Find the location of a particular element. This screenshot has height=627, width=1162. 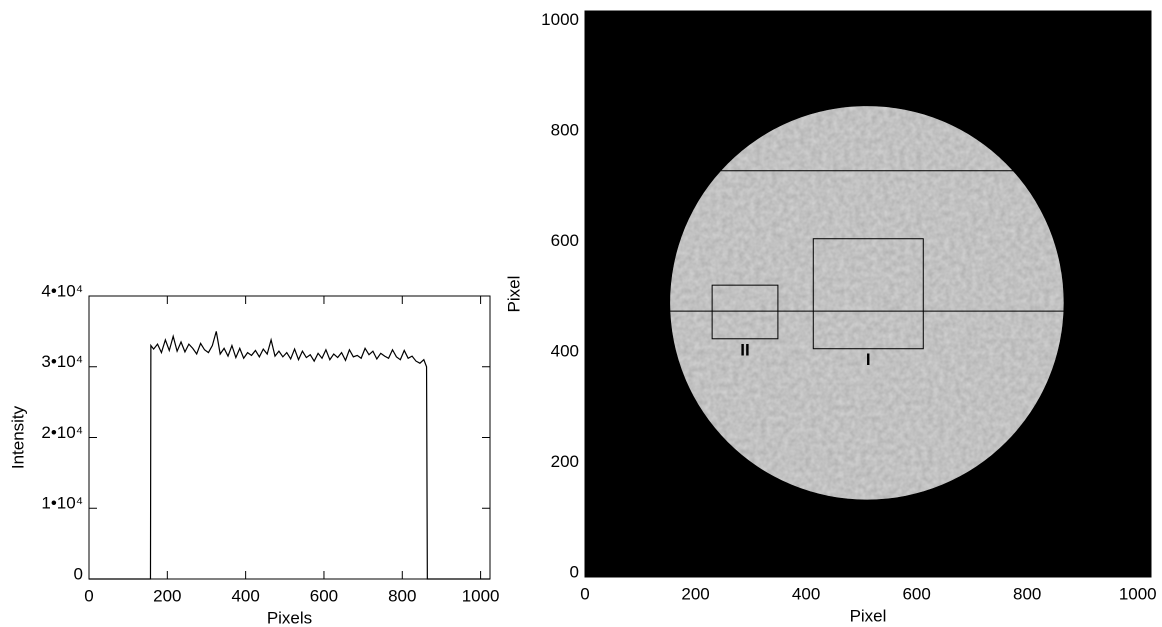

x-axis-label: Pixels is located at coordinates (289, 617).